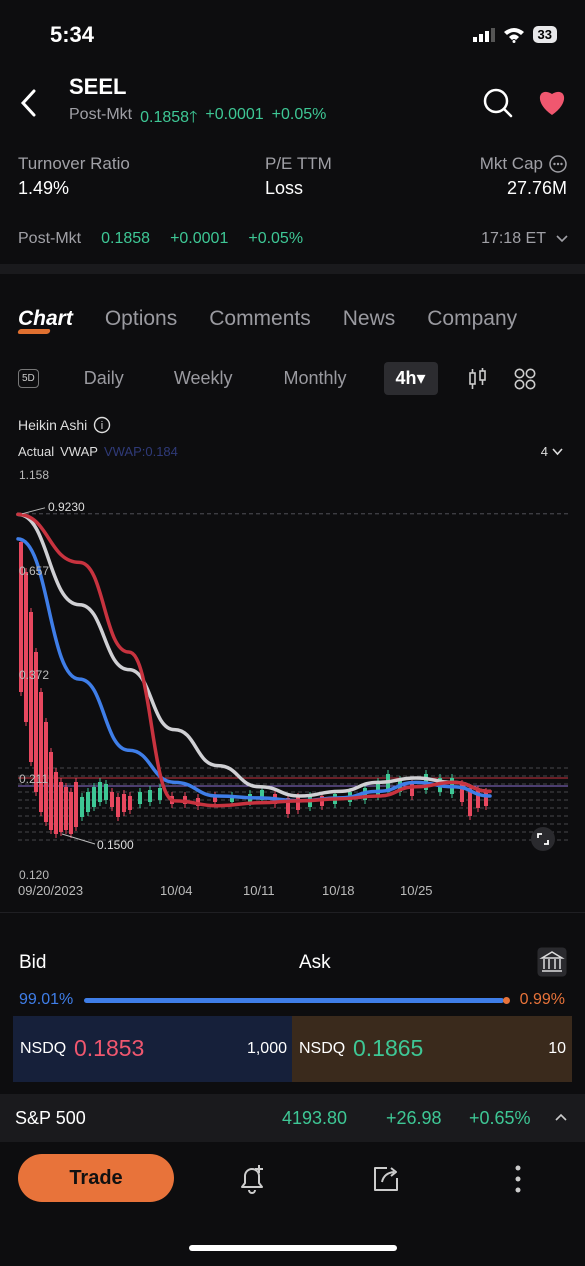 Image resolution: width=585 pixels, height=1266 pixels. I want to click on indicator-count-value: 4, so click(544, 451).